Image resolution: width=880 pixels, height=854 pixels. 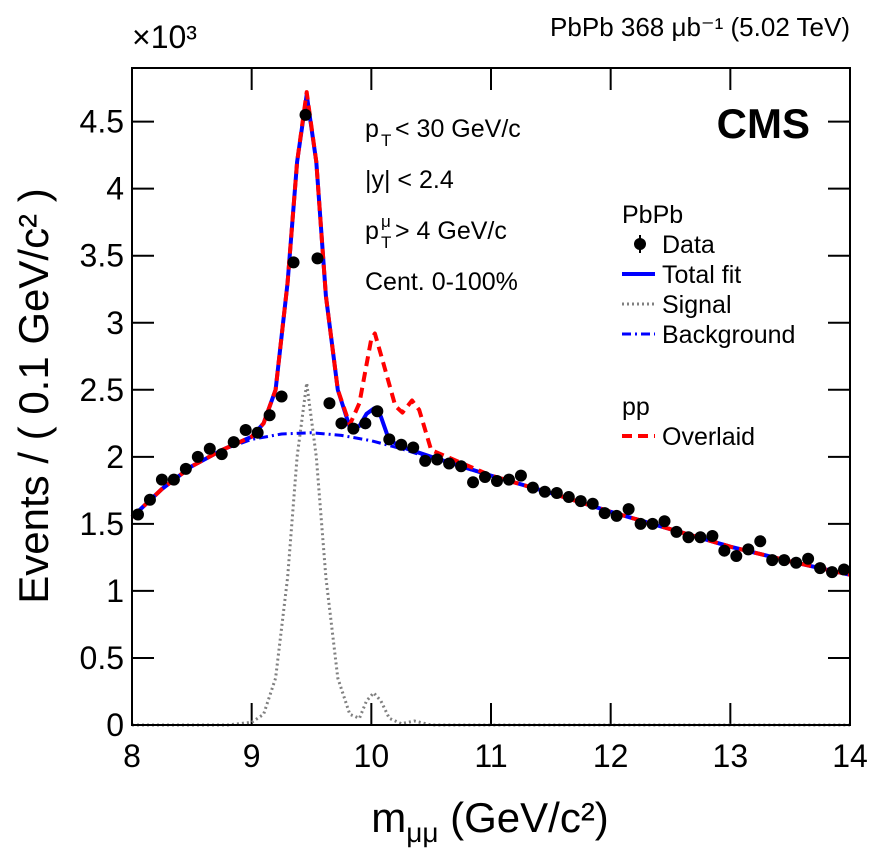 What do you see at coordinates (115, 189) in the screenshot?
I see `y-tick-label: 4` at bounding box center [115, 189].